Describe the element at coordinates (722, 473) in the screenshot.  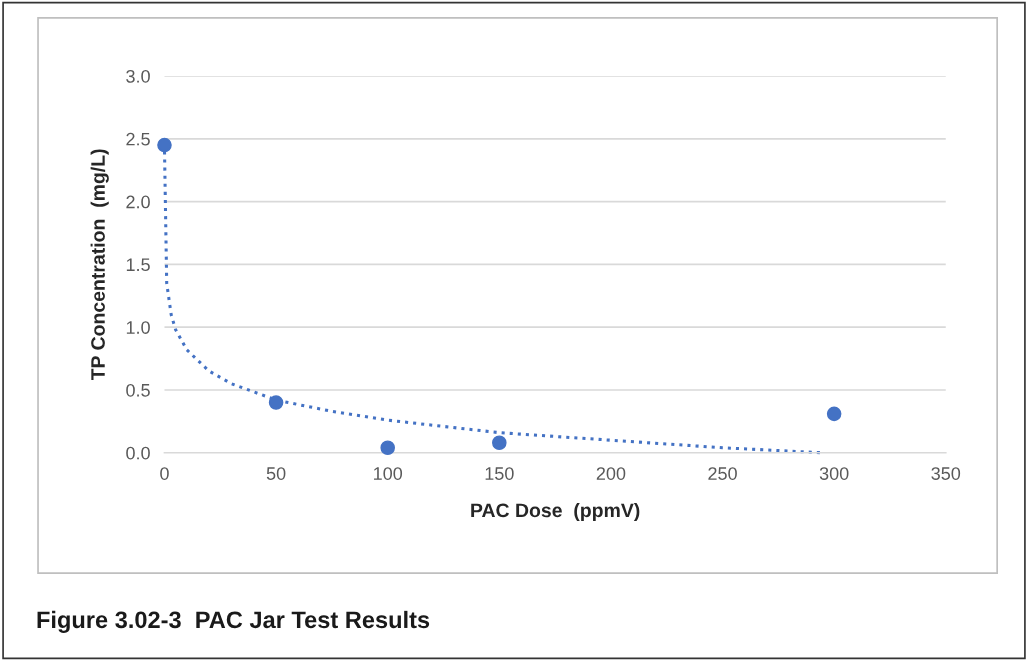
I see `x-tick-label: 250` at that location.